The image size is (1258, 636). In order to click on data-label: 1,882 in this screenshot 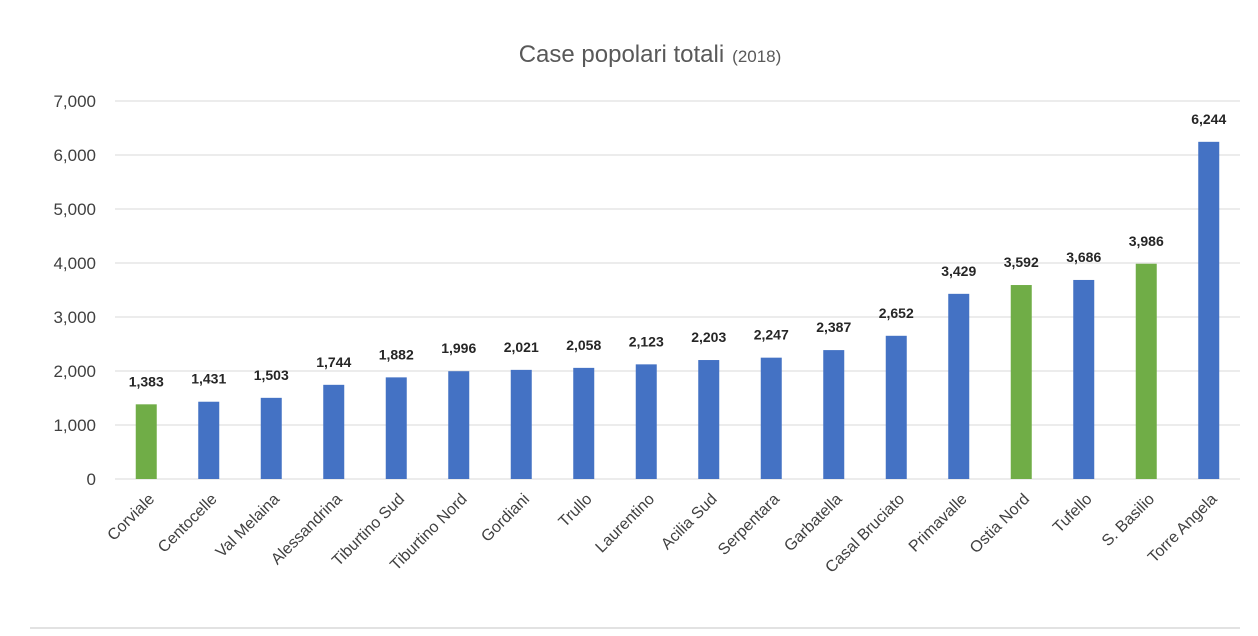, I will do `click(396, 354)`.